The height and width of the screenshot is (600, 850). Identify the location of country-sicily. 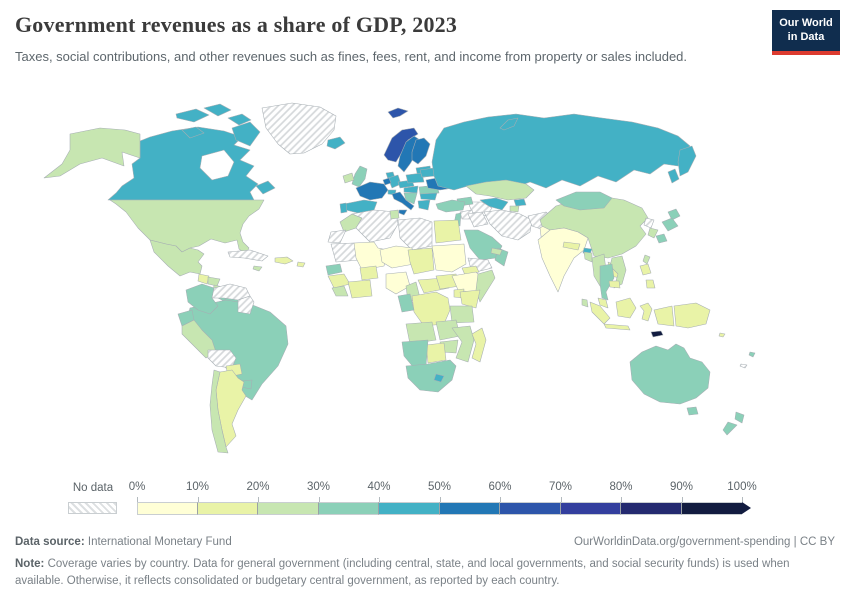
(403, 212).